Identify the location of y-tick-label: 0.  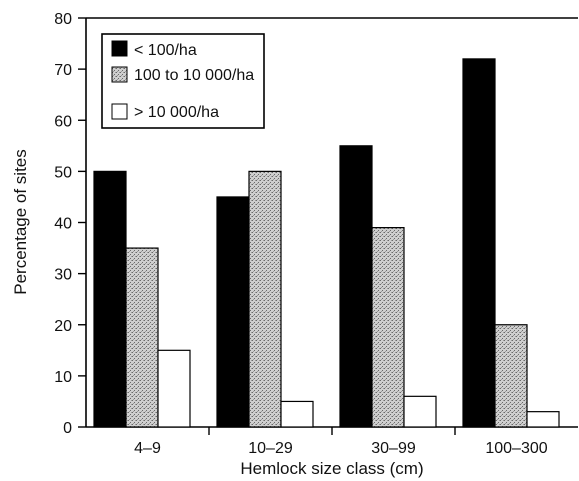
(67, 428).